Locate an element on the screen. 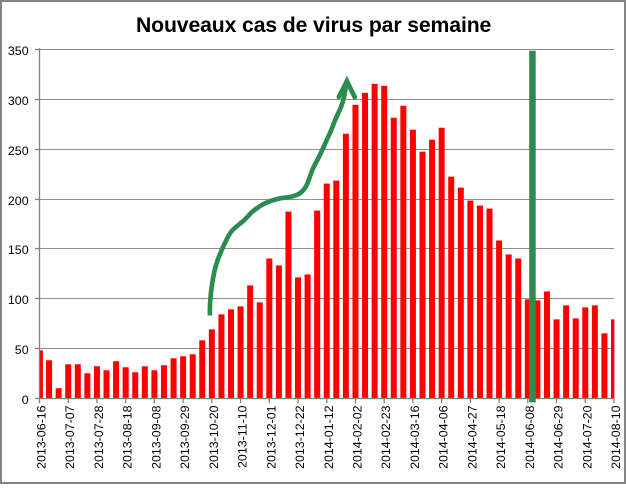 The height and width of the screenshot is (489, 626). svg-text: 2014-02-23 is located at coordinates (386, 436).